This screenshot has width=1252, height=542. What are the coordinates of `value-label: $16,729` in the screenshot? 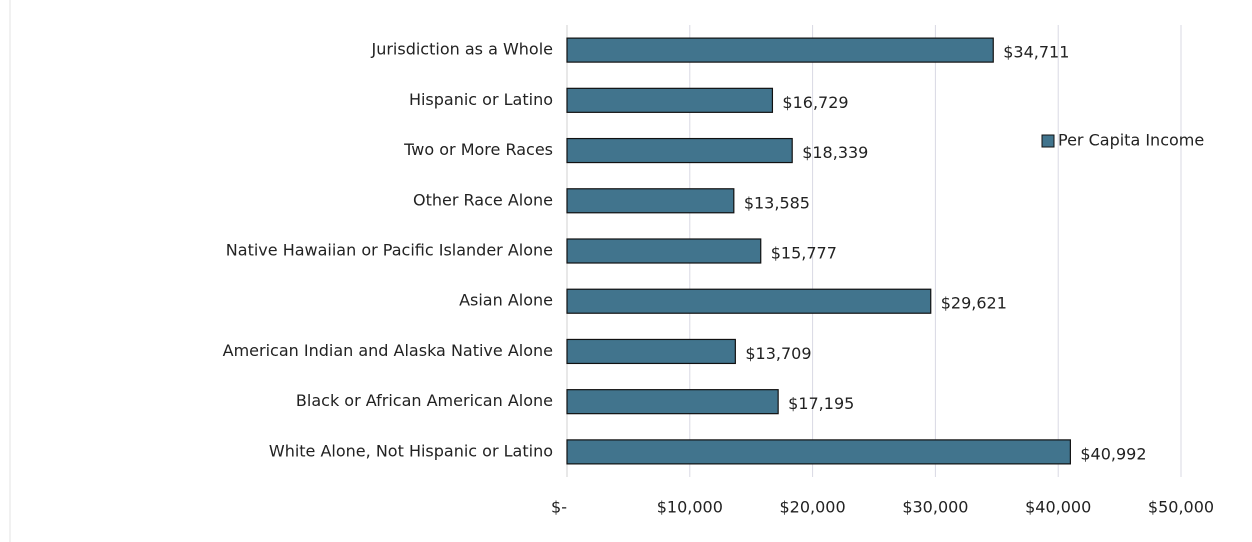 It's located at (815, 102).